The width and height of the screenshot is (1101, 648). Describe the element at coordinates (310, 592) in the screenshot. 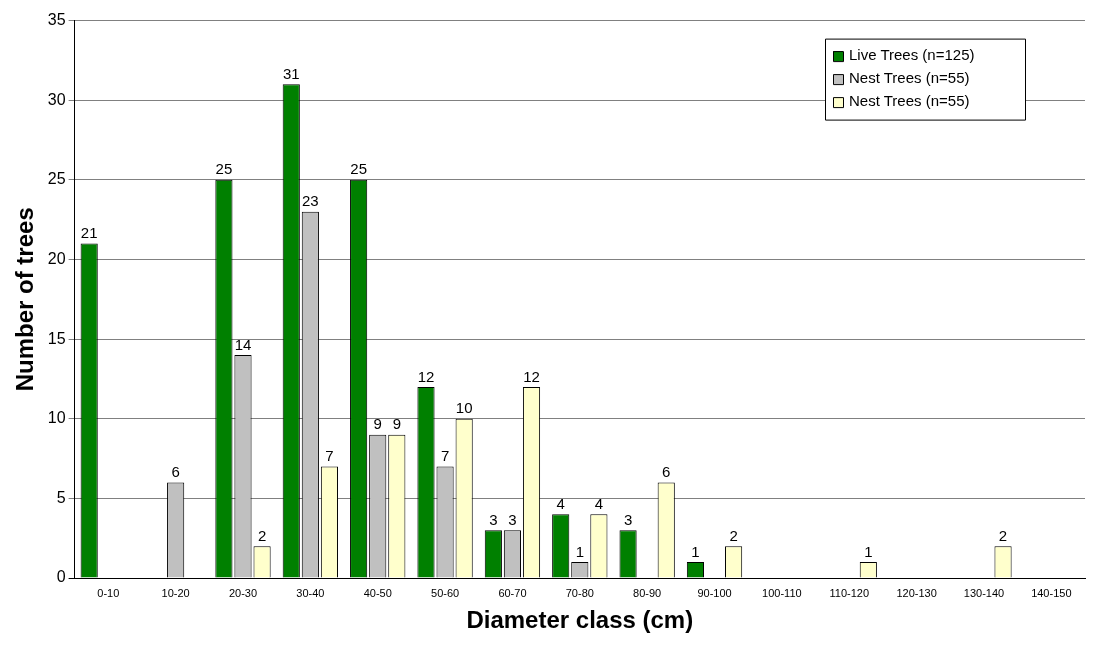

I see `x-tick-label: 30-40` at that location.